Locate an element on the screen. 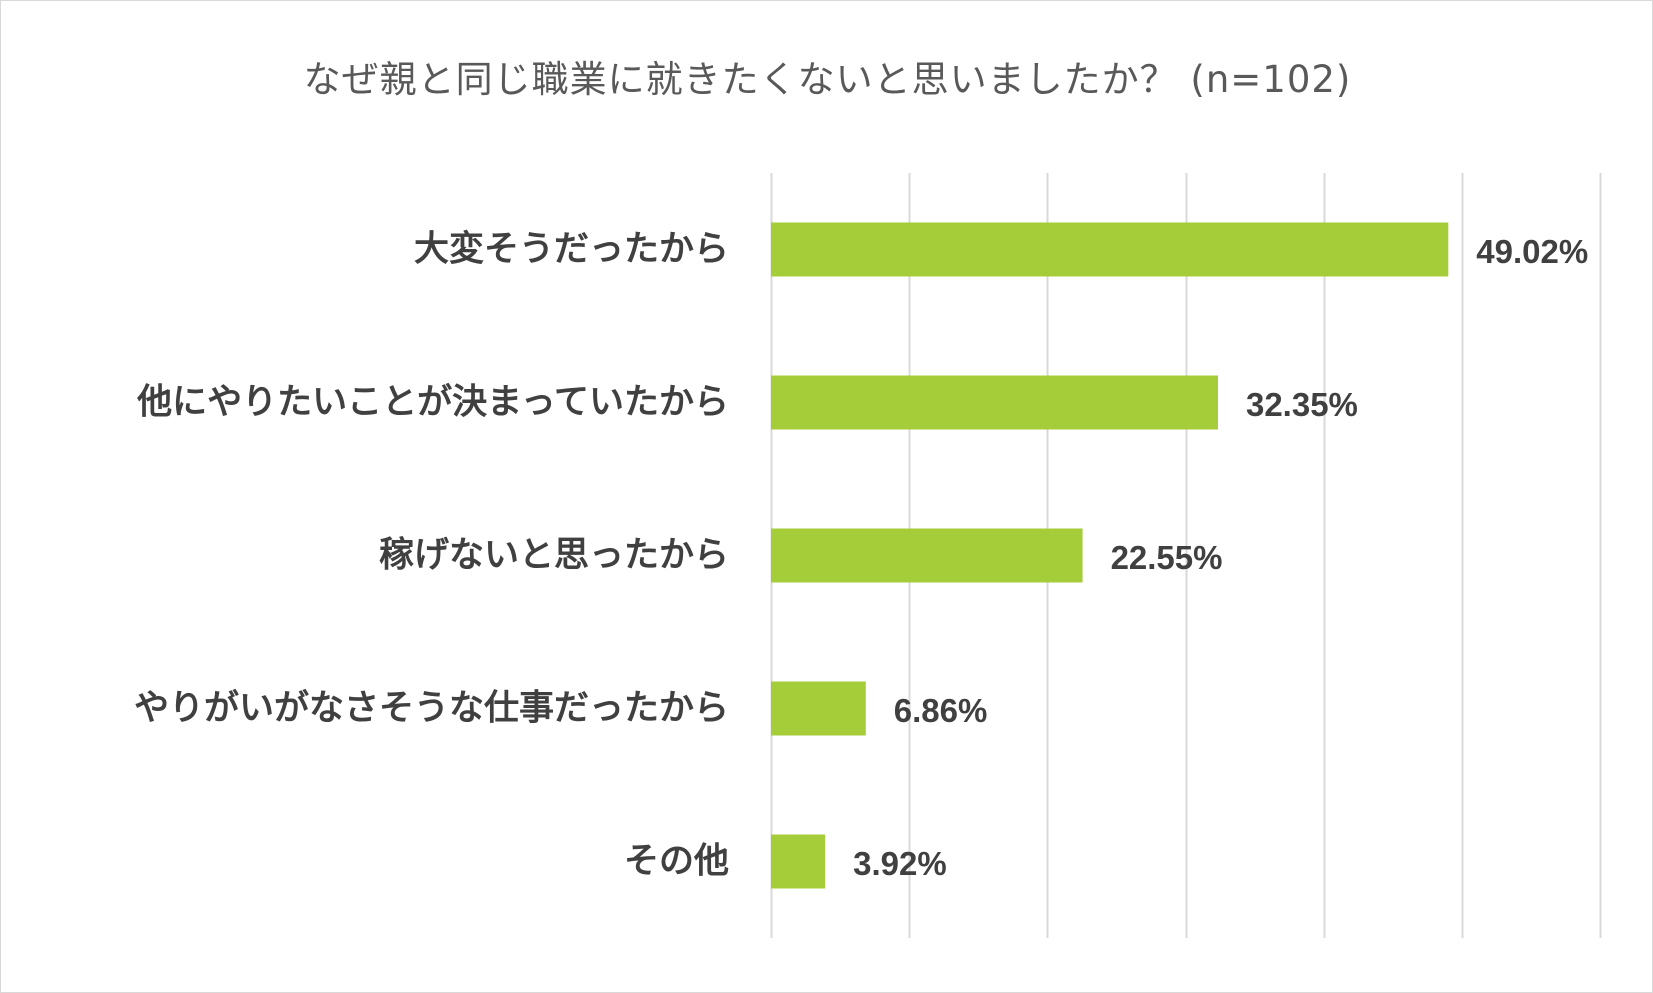  chart-title: なぜ親と同じ職業に就きたくないと思いましたか？ (n=102) is located at coordinates (827, 79).